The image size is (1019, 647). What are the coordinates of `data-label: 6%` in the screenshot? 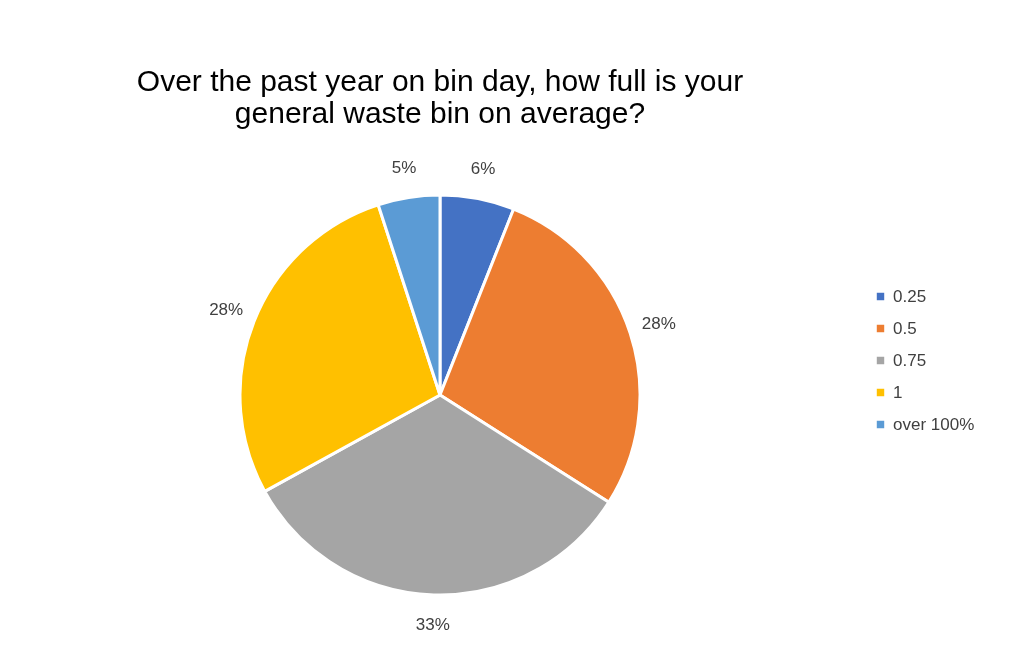 It's located at (483, 169).